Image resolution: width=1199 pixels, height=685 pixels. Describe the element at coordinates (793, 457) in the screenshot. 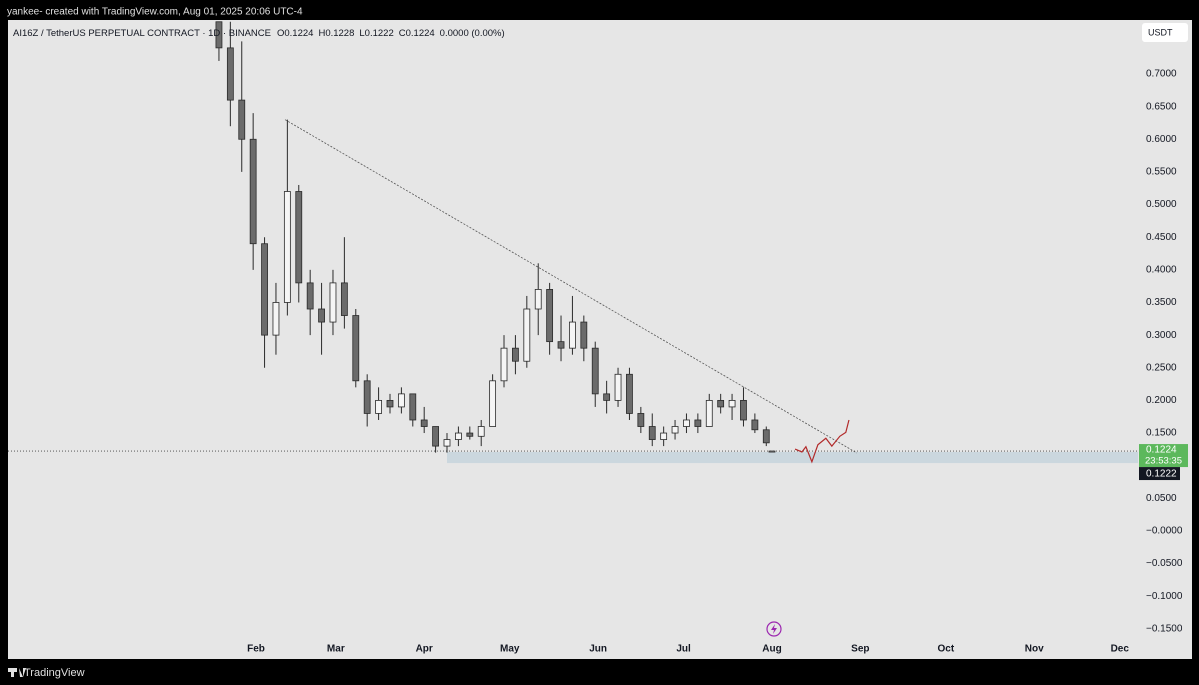

I see `support-zone` at that location.